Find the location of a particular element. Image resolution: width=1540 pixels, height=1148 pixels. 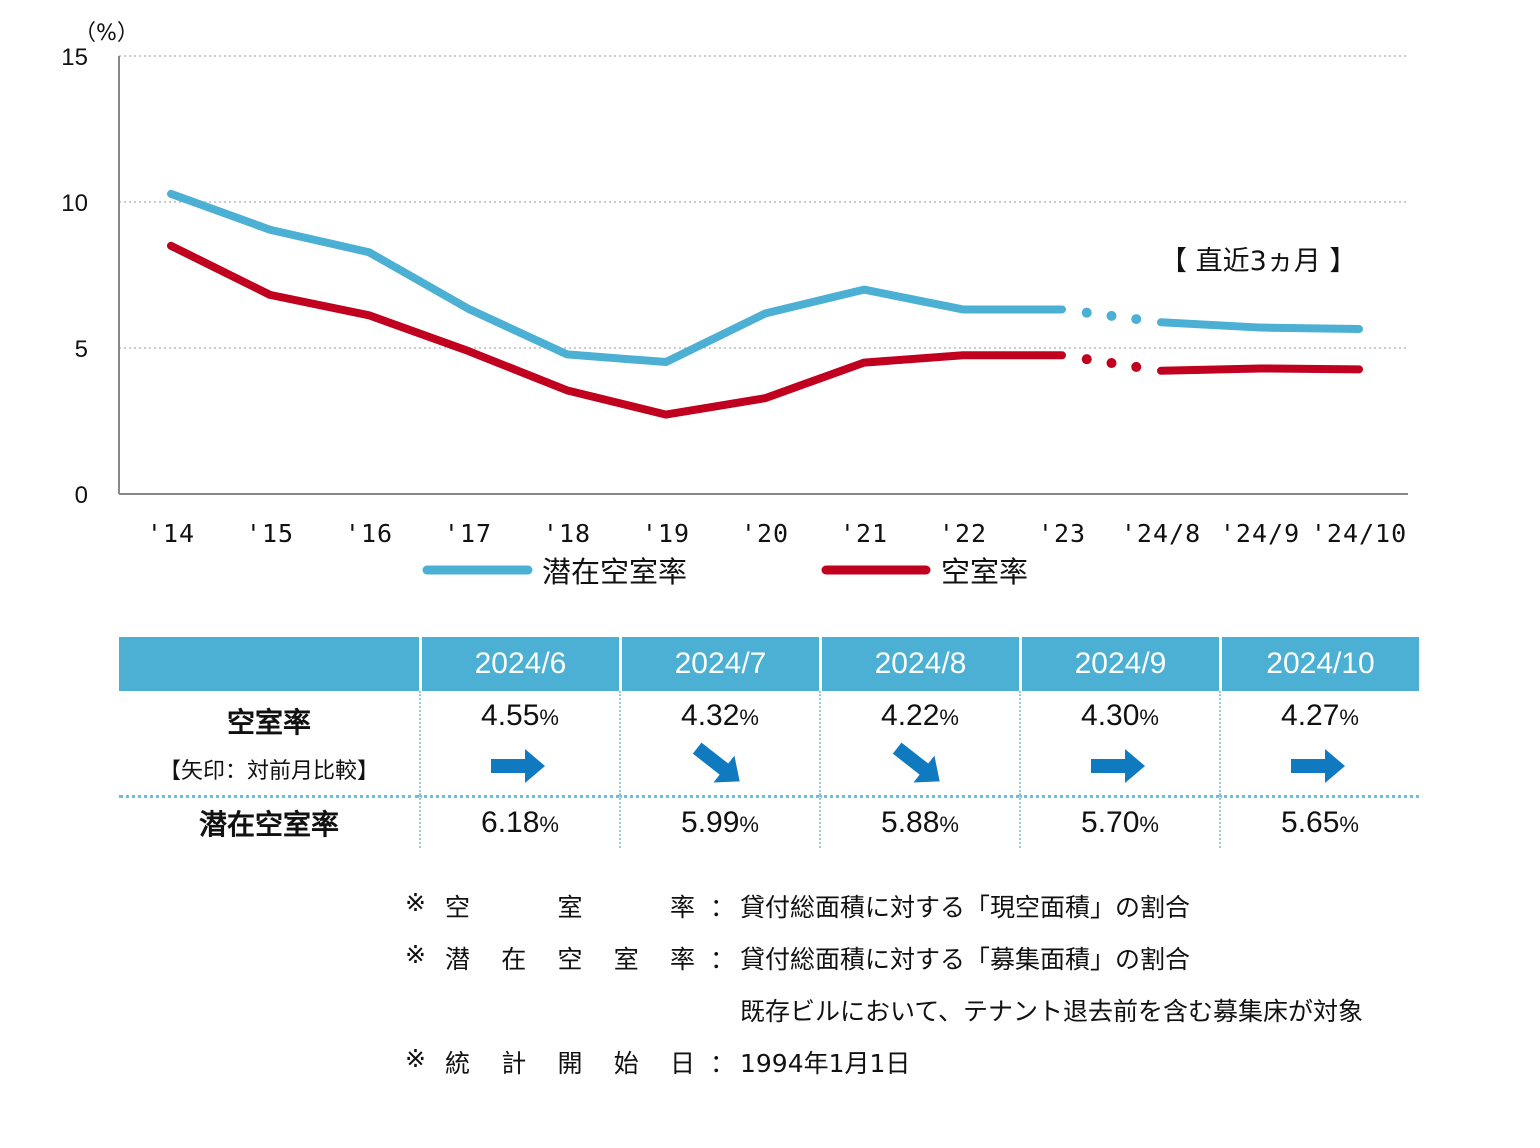

note-term: 統計開始日 is located at coordinates (570, 1063).